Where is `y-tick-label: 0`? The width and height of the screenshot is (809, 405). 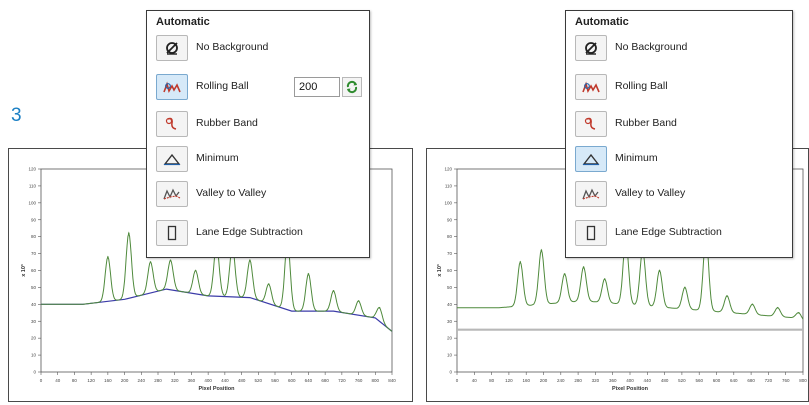 y-tick-label: 0 is located at coordinates (34, 372).